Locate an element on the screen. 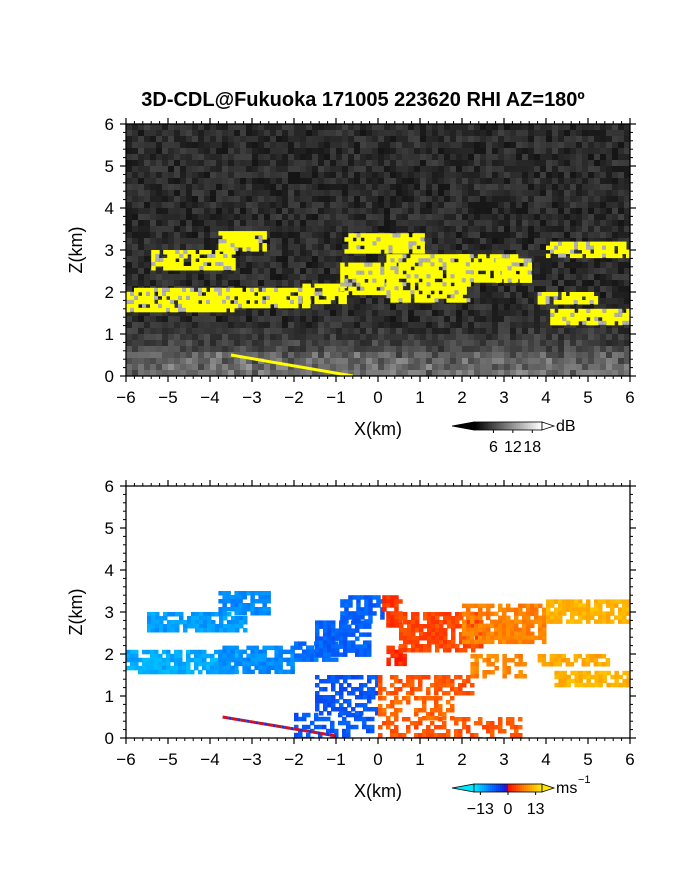 This screenshot has height=880, width=680. y-tick-label: 1 is located at coordinates (109, 334).